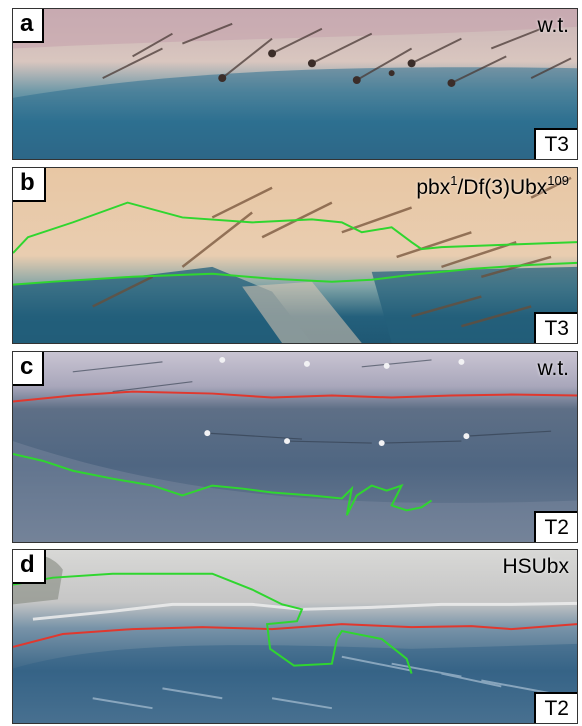 The width and height of the screenshot is (582, 726). What do you see at coordinates (433, 187) in the screenshot?
I see `panel-b-genotype-main: pbx` at bounding box center [433, 187].